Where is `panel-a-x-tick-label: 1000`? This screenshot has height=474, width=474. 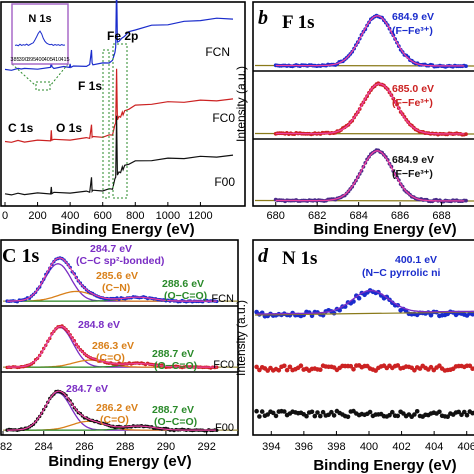 panel-a-x-tick-label: 1000 is located at coordinates (168, 216).